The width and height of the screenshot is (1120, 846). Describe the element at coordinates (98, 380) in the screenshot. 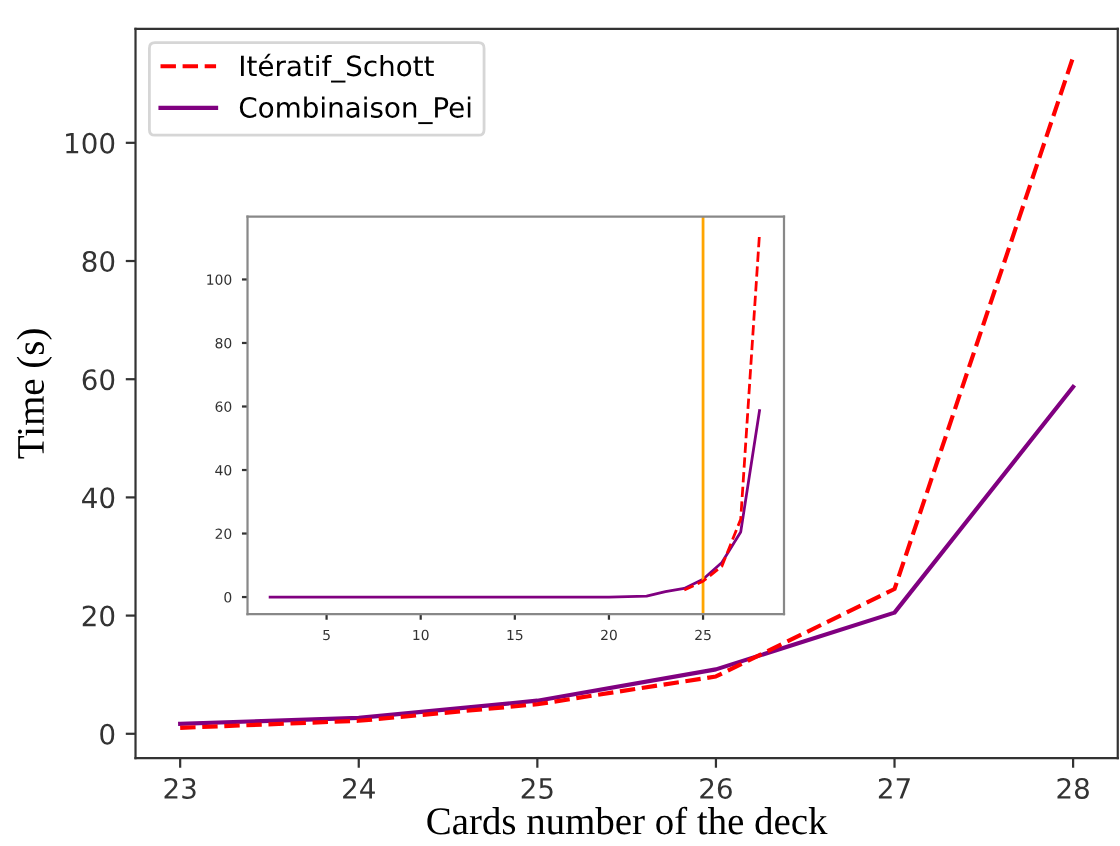

I see `y-tick-label: 60` at that location.